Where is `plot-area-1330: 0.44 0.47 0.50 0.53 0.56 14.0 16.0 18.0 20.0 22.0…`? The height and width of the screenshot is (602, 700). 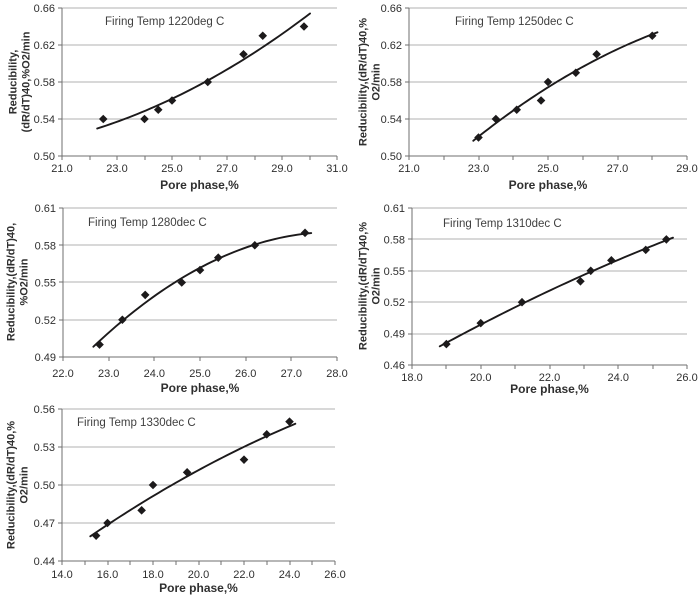
plot-area-1330: 0.44 0.47 0.50 0.53 0.56 14.0 16.0 18.0 20.0 22.0… is located at coordinates (190, 492).